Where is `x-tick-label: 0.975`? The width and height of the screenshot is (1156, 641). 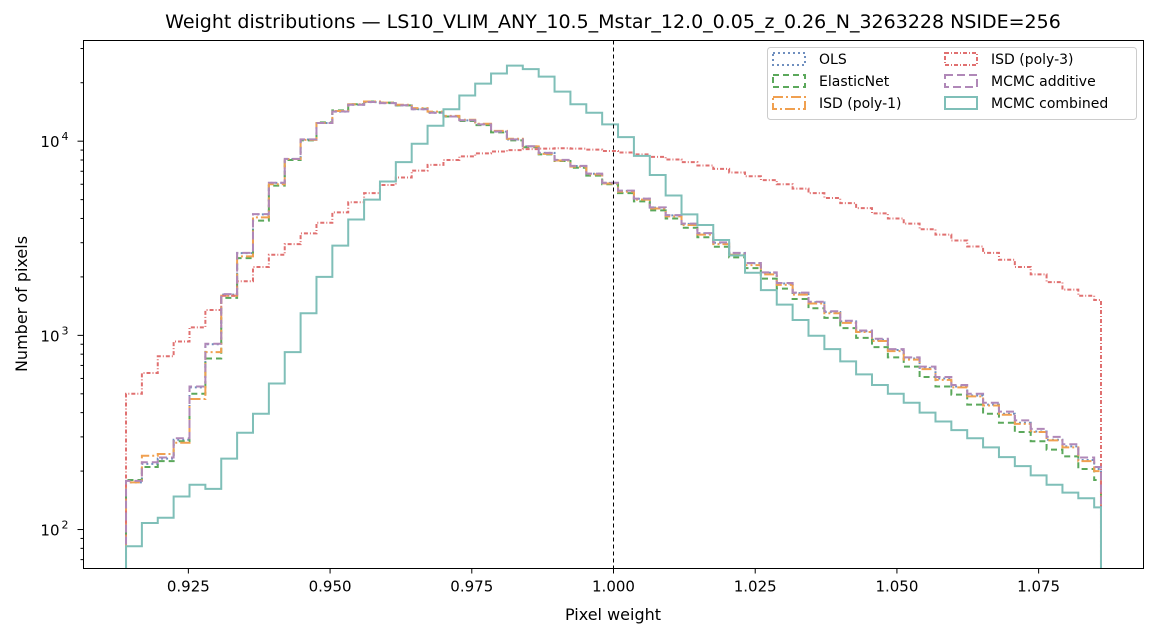
x-tick-label: 0.975 is located at coordinates (471, 587).